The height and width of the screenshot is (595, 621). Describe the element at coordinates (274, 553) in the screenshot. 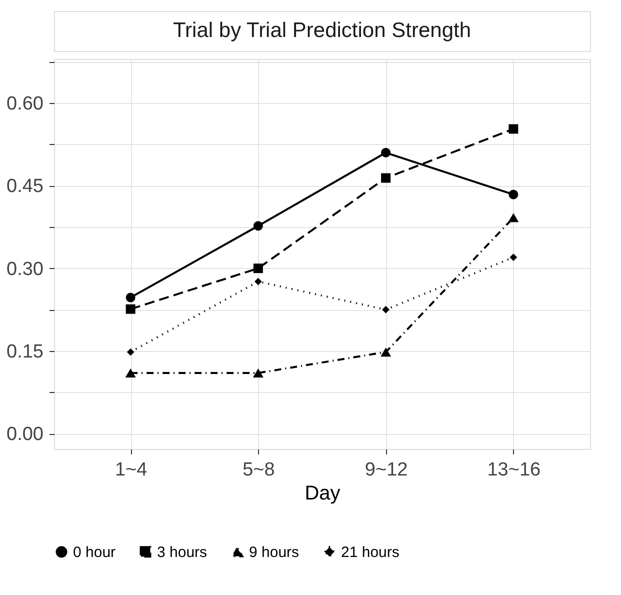

I see `legend-label: 9 hours` at that location.